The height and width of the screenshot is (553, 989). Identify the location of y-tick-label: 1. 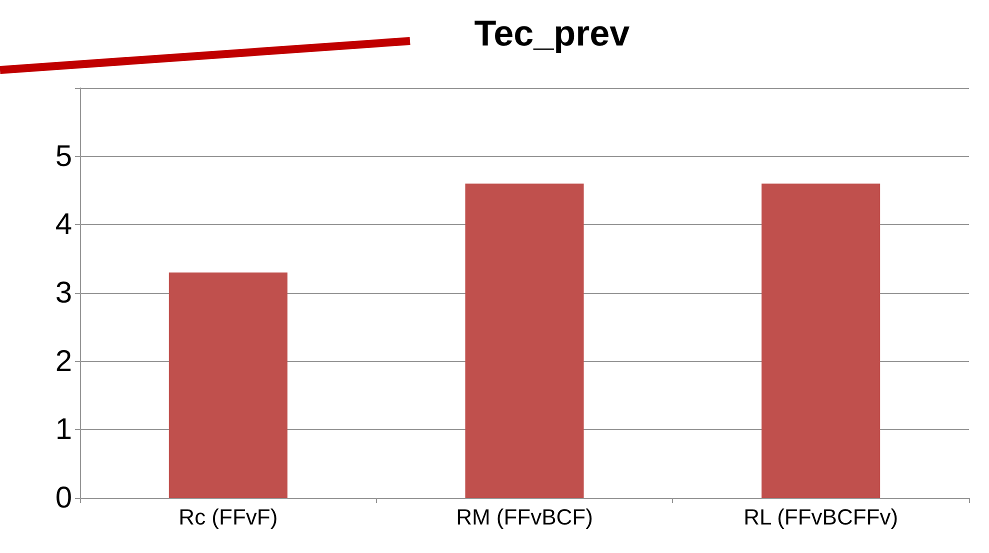
(63, 429).